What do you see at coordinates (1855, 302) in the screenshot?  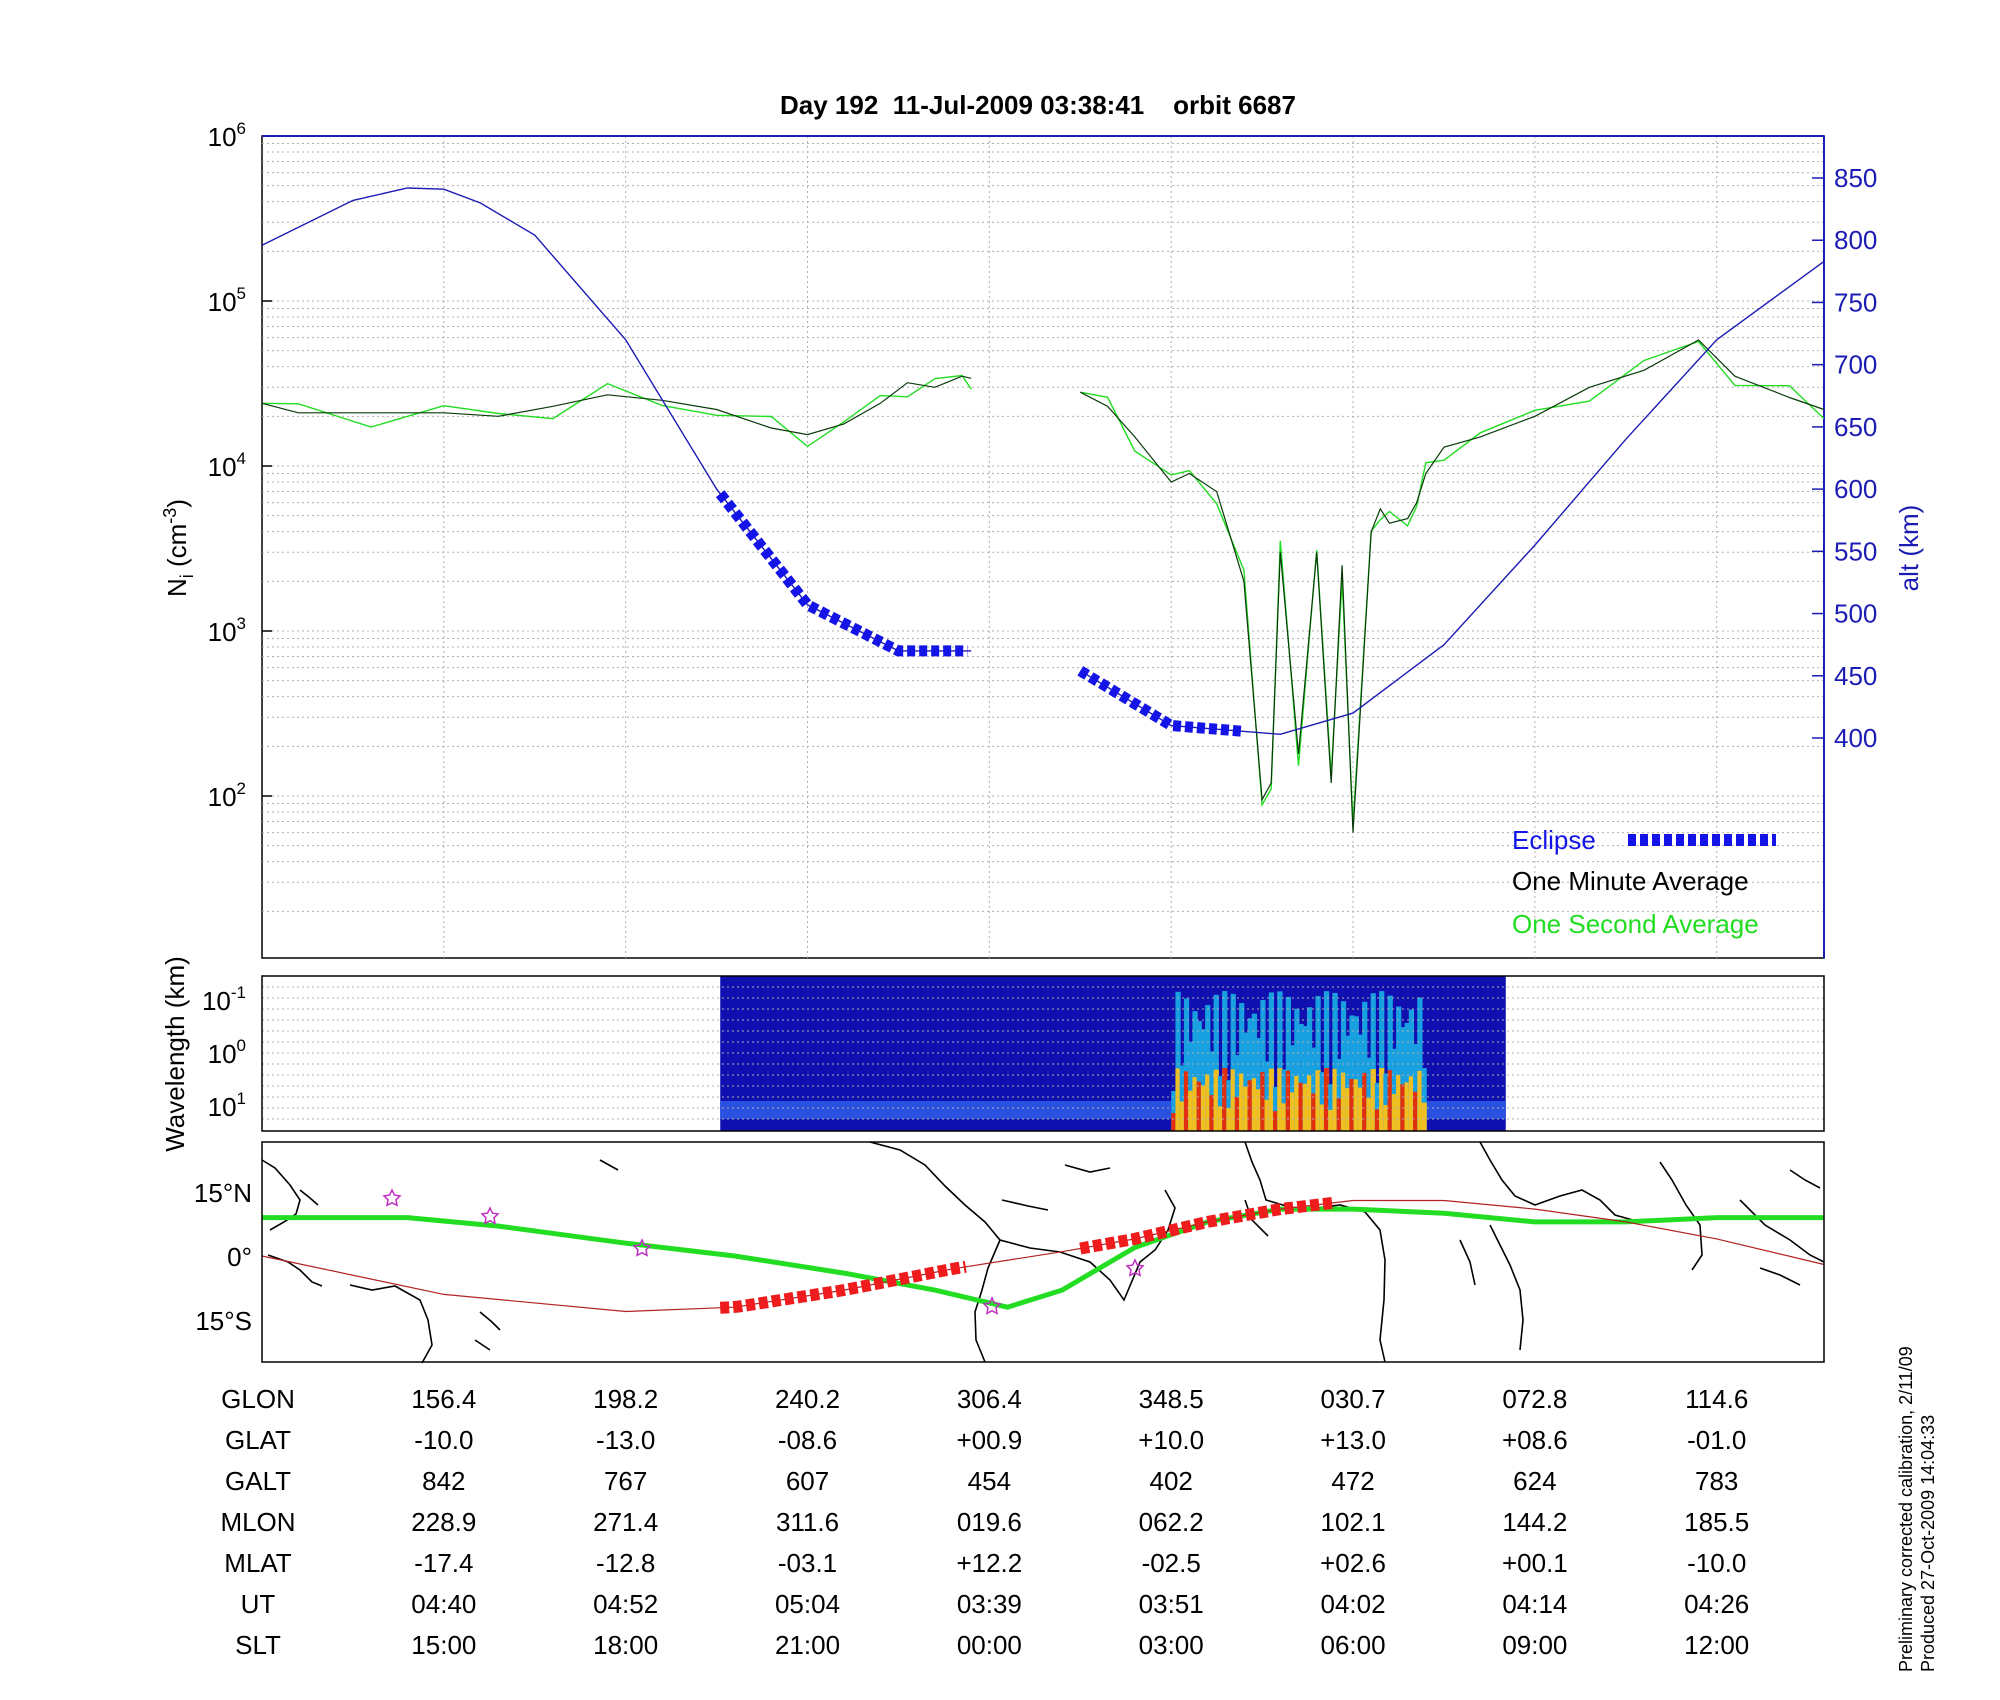 I see `right-tick-label: 750` at bounding box center [1855, 302].